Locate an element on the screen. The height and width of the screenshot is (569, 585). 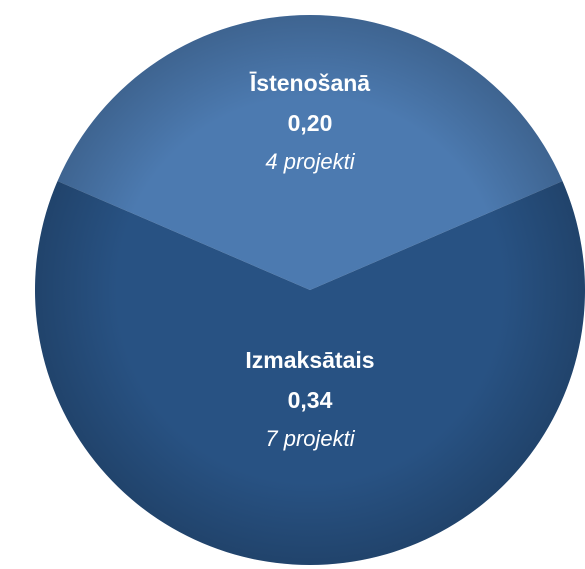
slice-sublabel: 7 projekti is located at coordinates (310, 438).